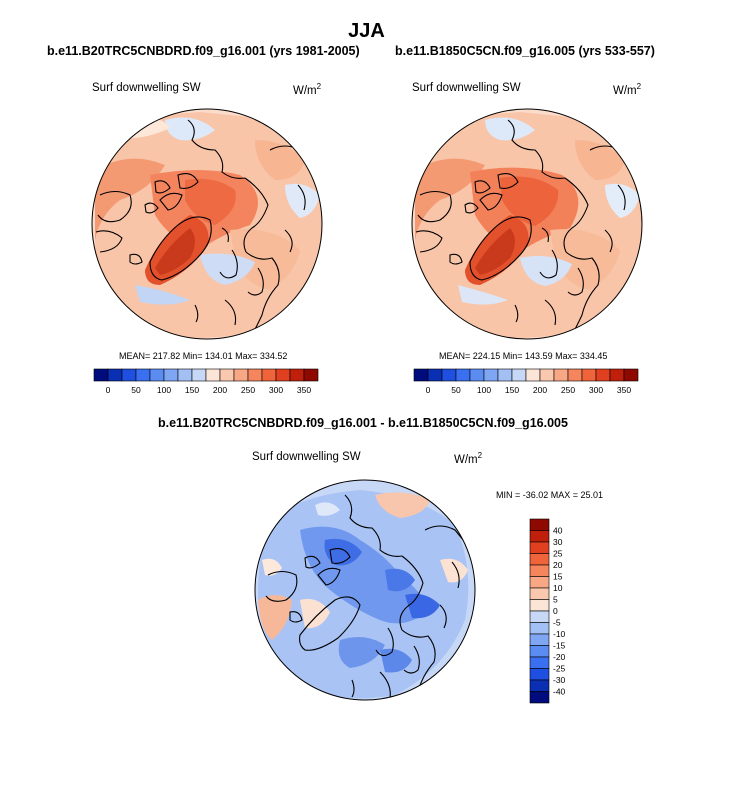  I want to click on right-colorbar: 0 50 100 150 200 250 300 350, so click(526, 381).